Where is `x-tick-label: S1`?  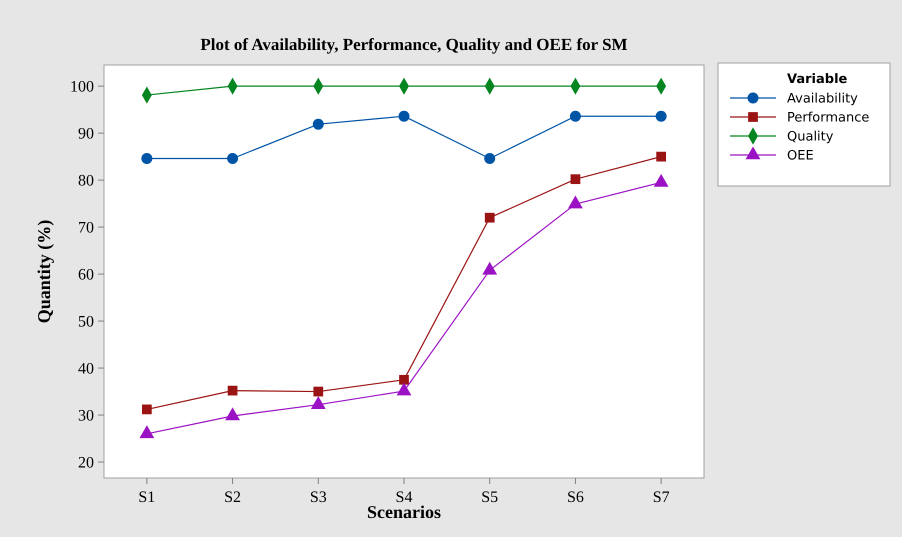 x-tick-label: S1 is located at coordinates (147, 497).